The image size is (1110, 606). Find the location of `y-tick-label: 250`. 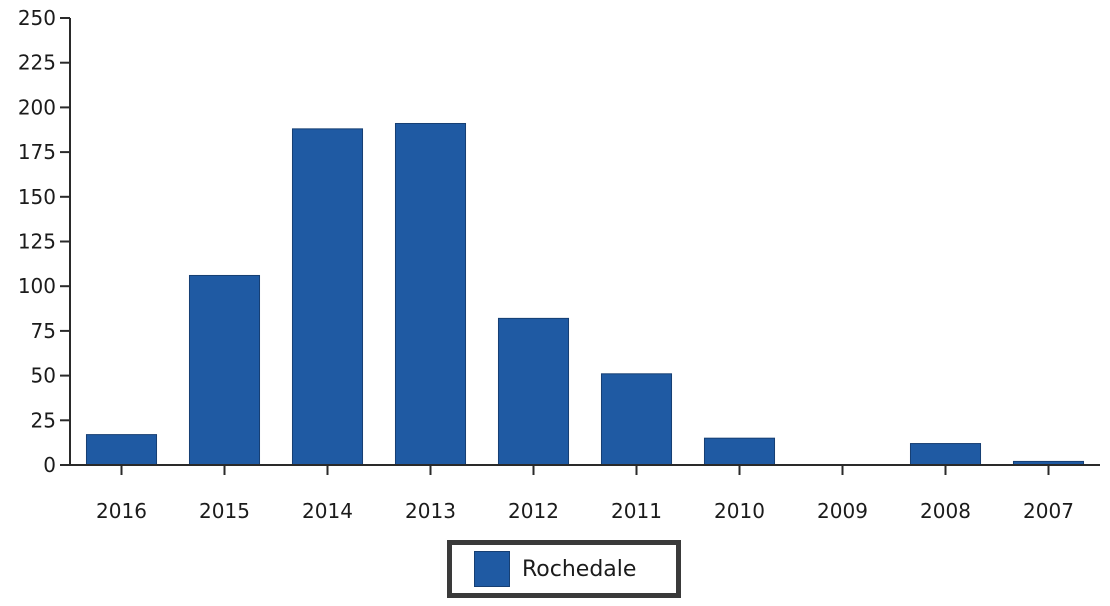

y-tick-label: 250 is located at coordinates (37, 18).